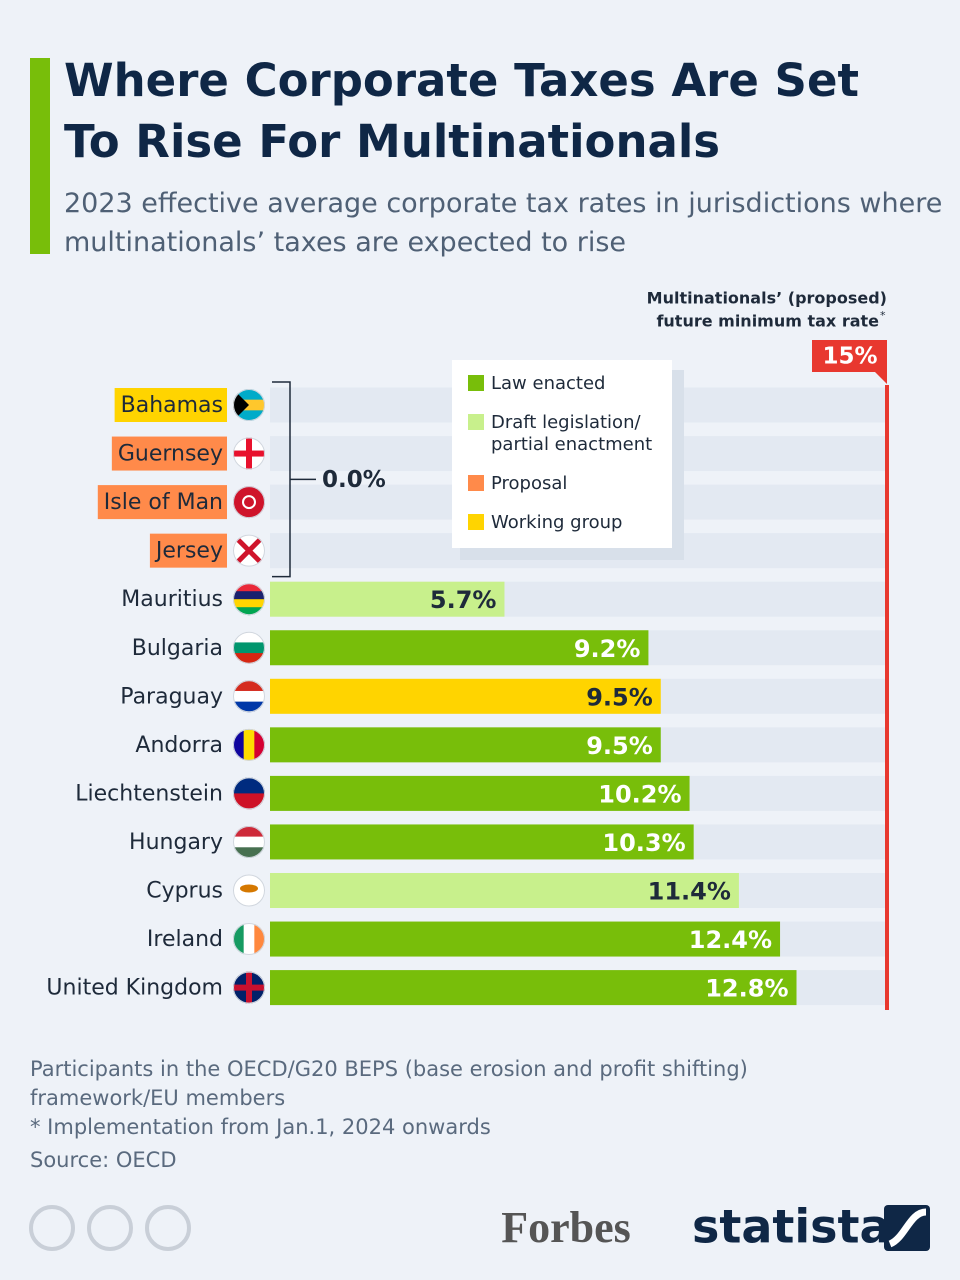 This screenshot has width=960, height=1280. I want to click on reference-note: future minimum tax rate, so click(767, 321).